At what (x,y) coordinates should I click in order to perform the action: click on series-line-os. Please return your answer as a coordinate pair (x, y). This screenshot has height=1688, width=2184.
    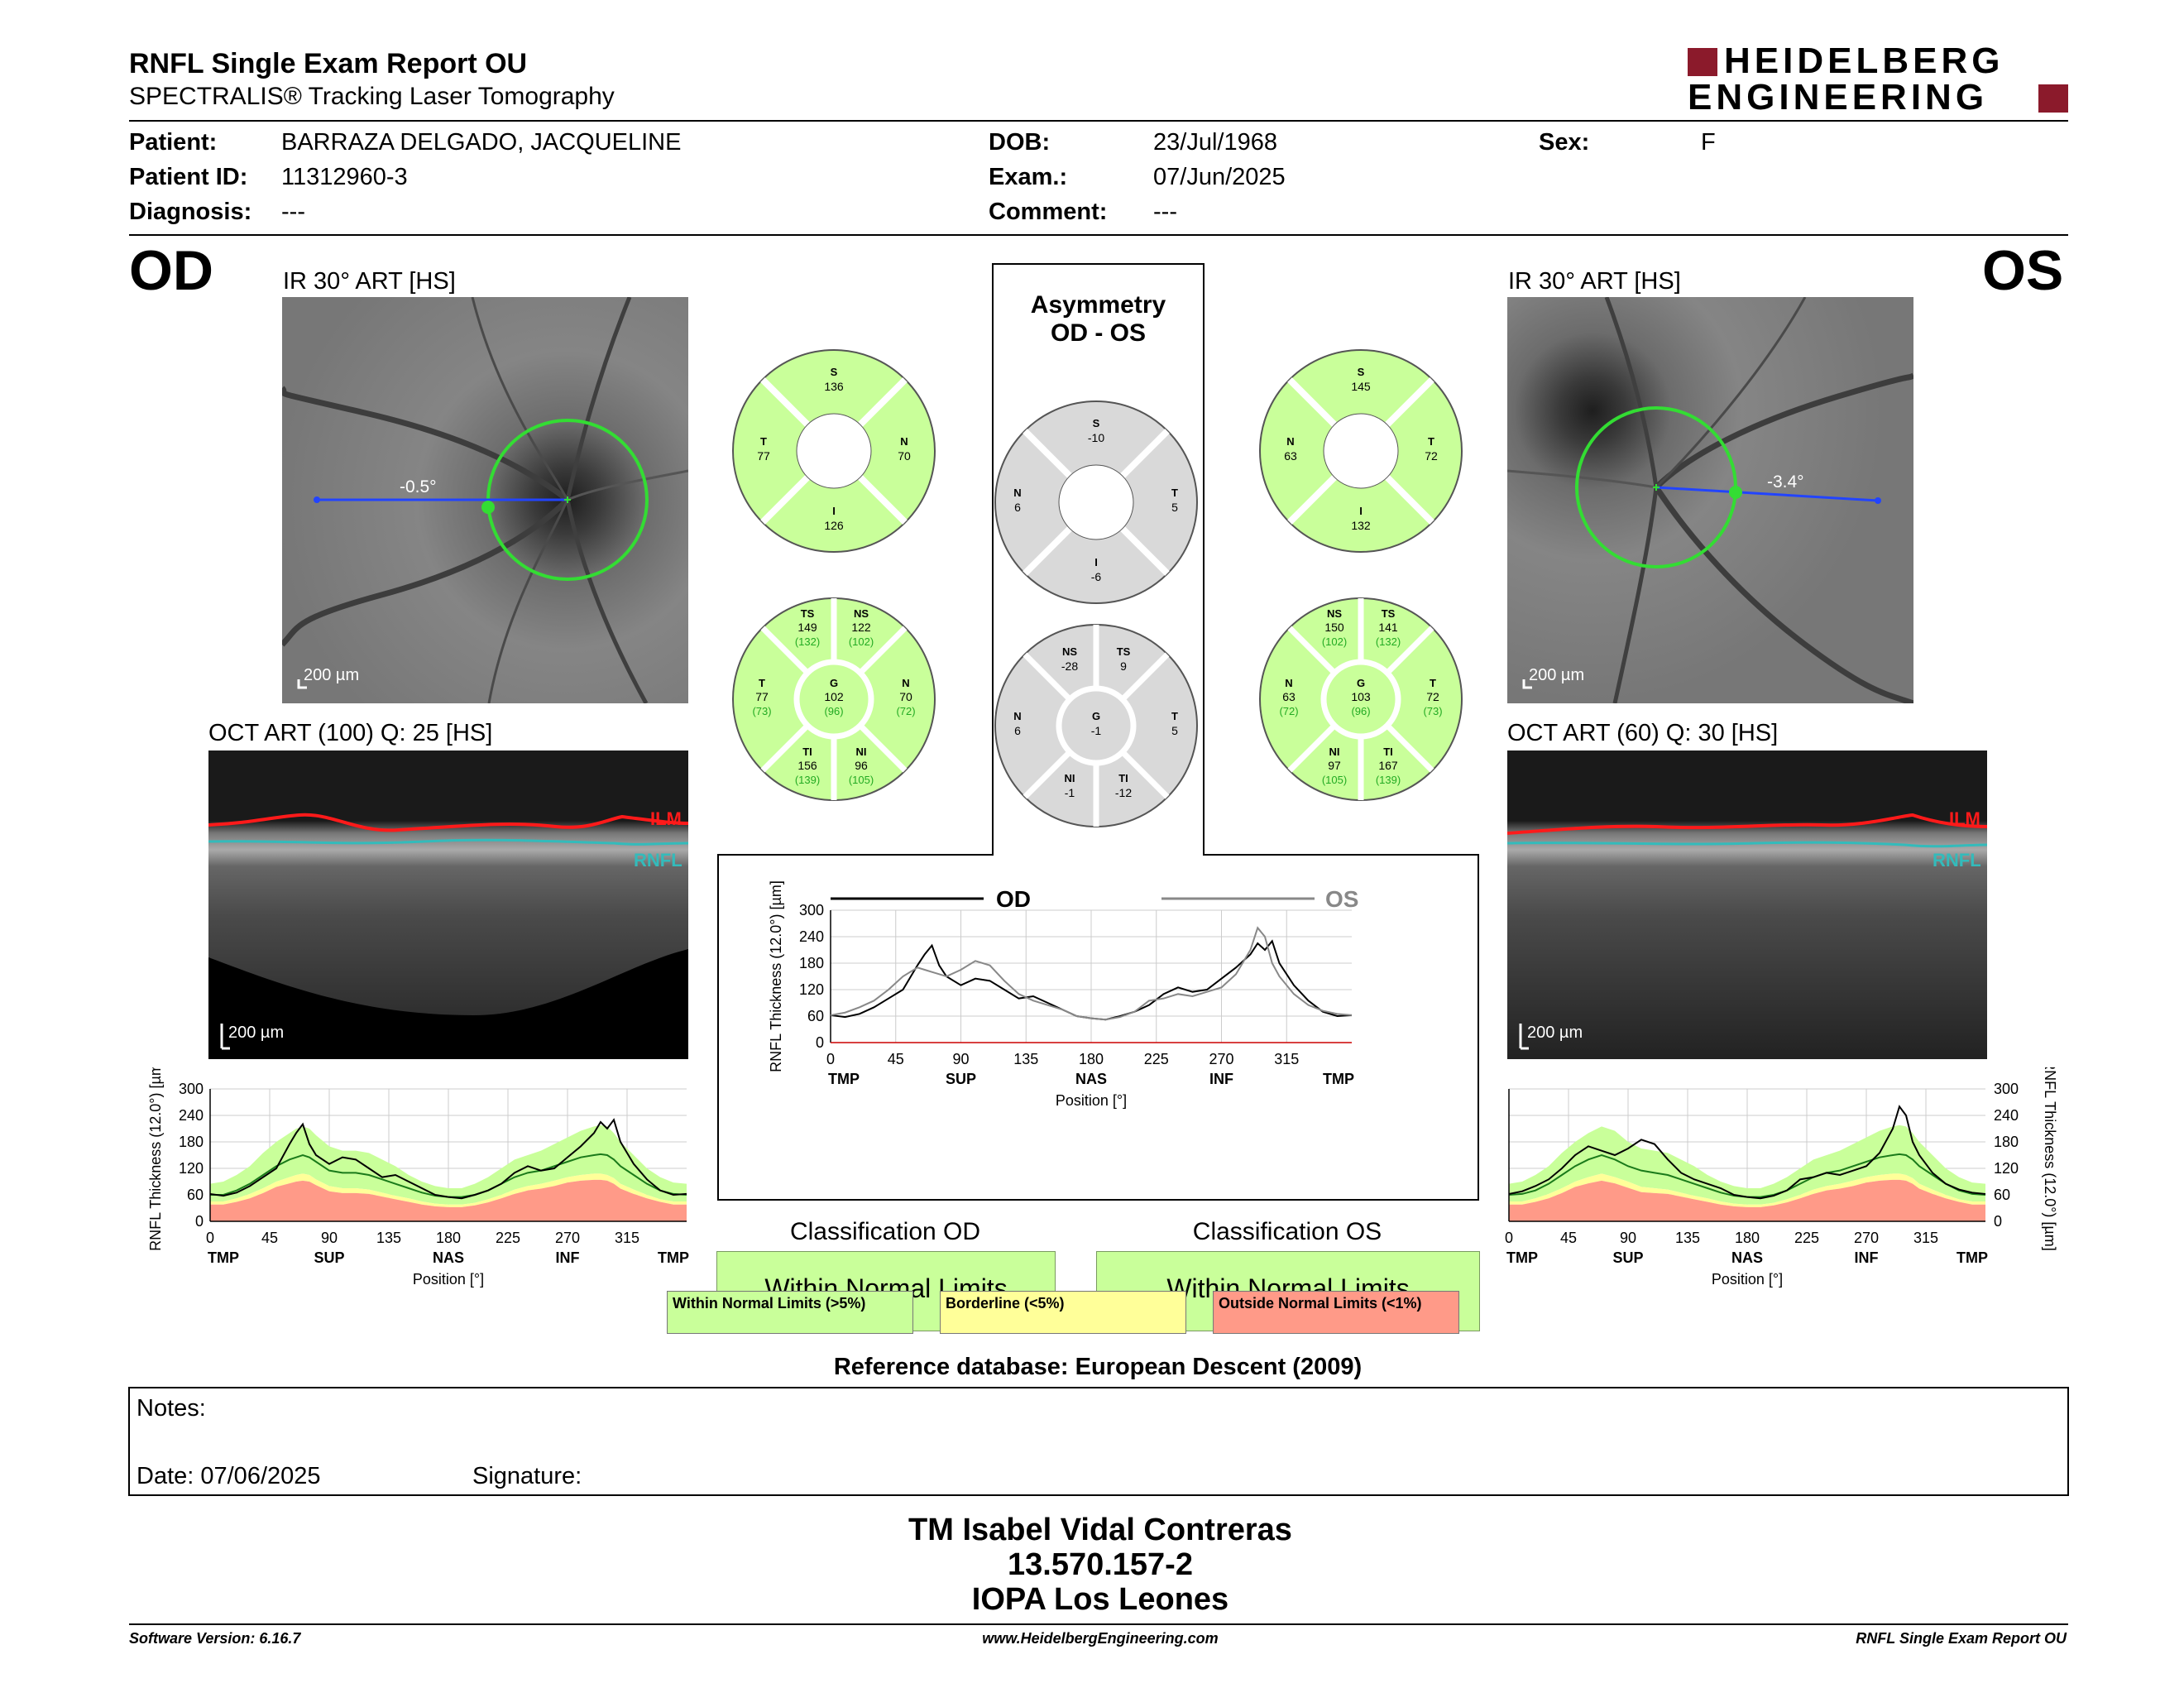
    Looking at the image, I should click on (1091, 973).